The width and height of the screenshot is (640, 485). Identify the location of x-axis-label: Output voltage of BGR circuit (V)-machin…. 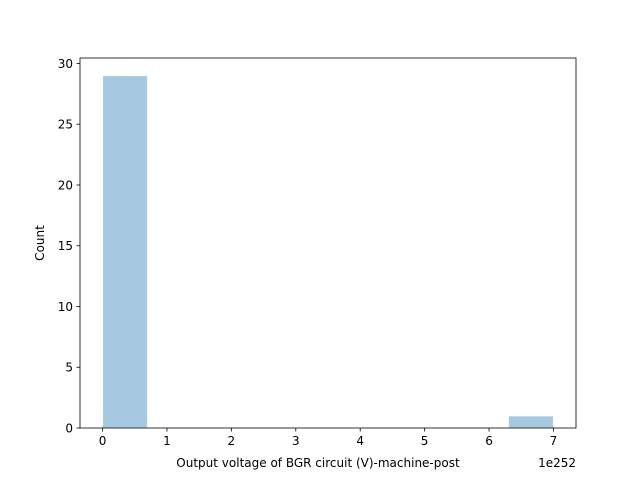
(318, 463).